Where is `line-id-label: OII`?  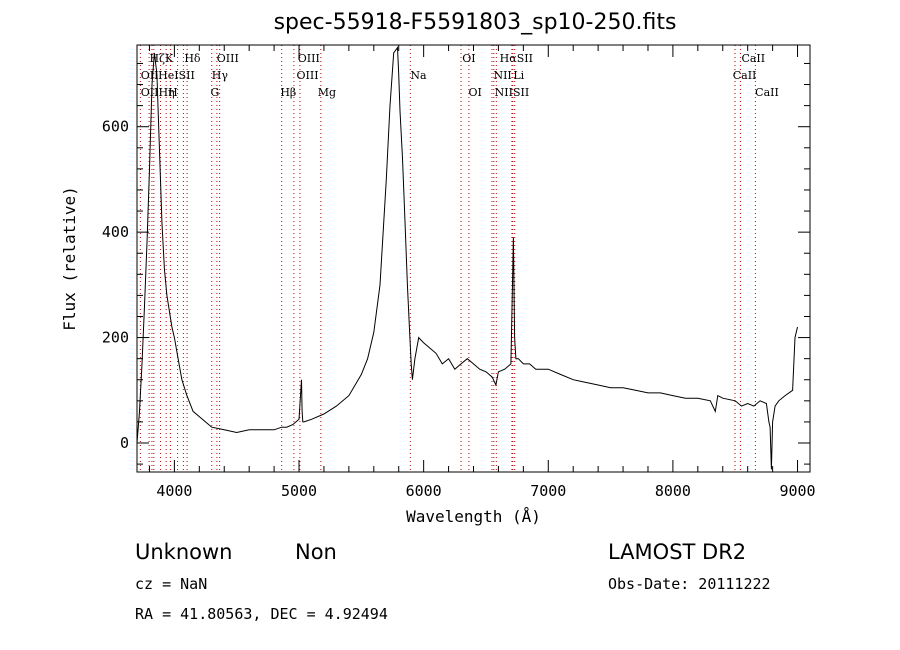
line-id-label: OII is located at coordinates (150, 75).